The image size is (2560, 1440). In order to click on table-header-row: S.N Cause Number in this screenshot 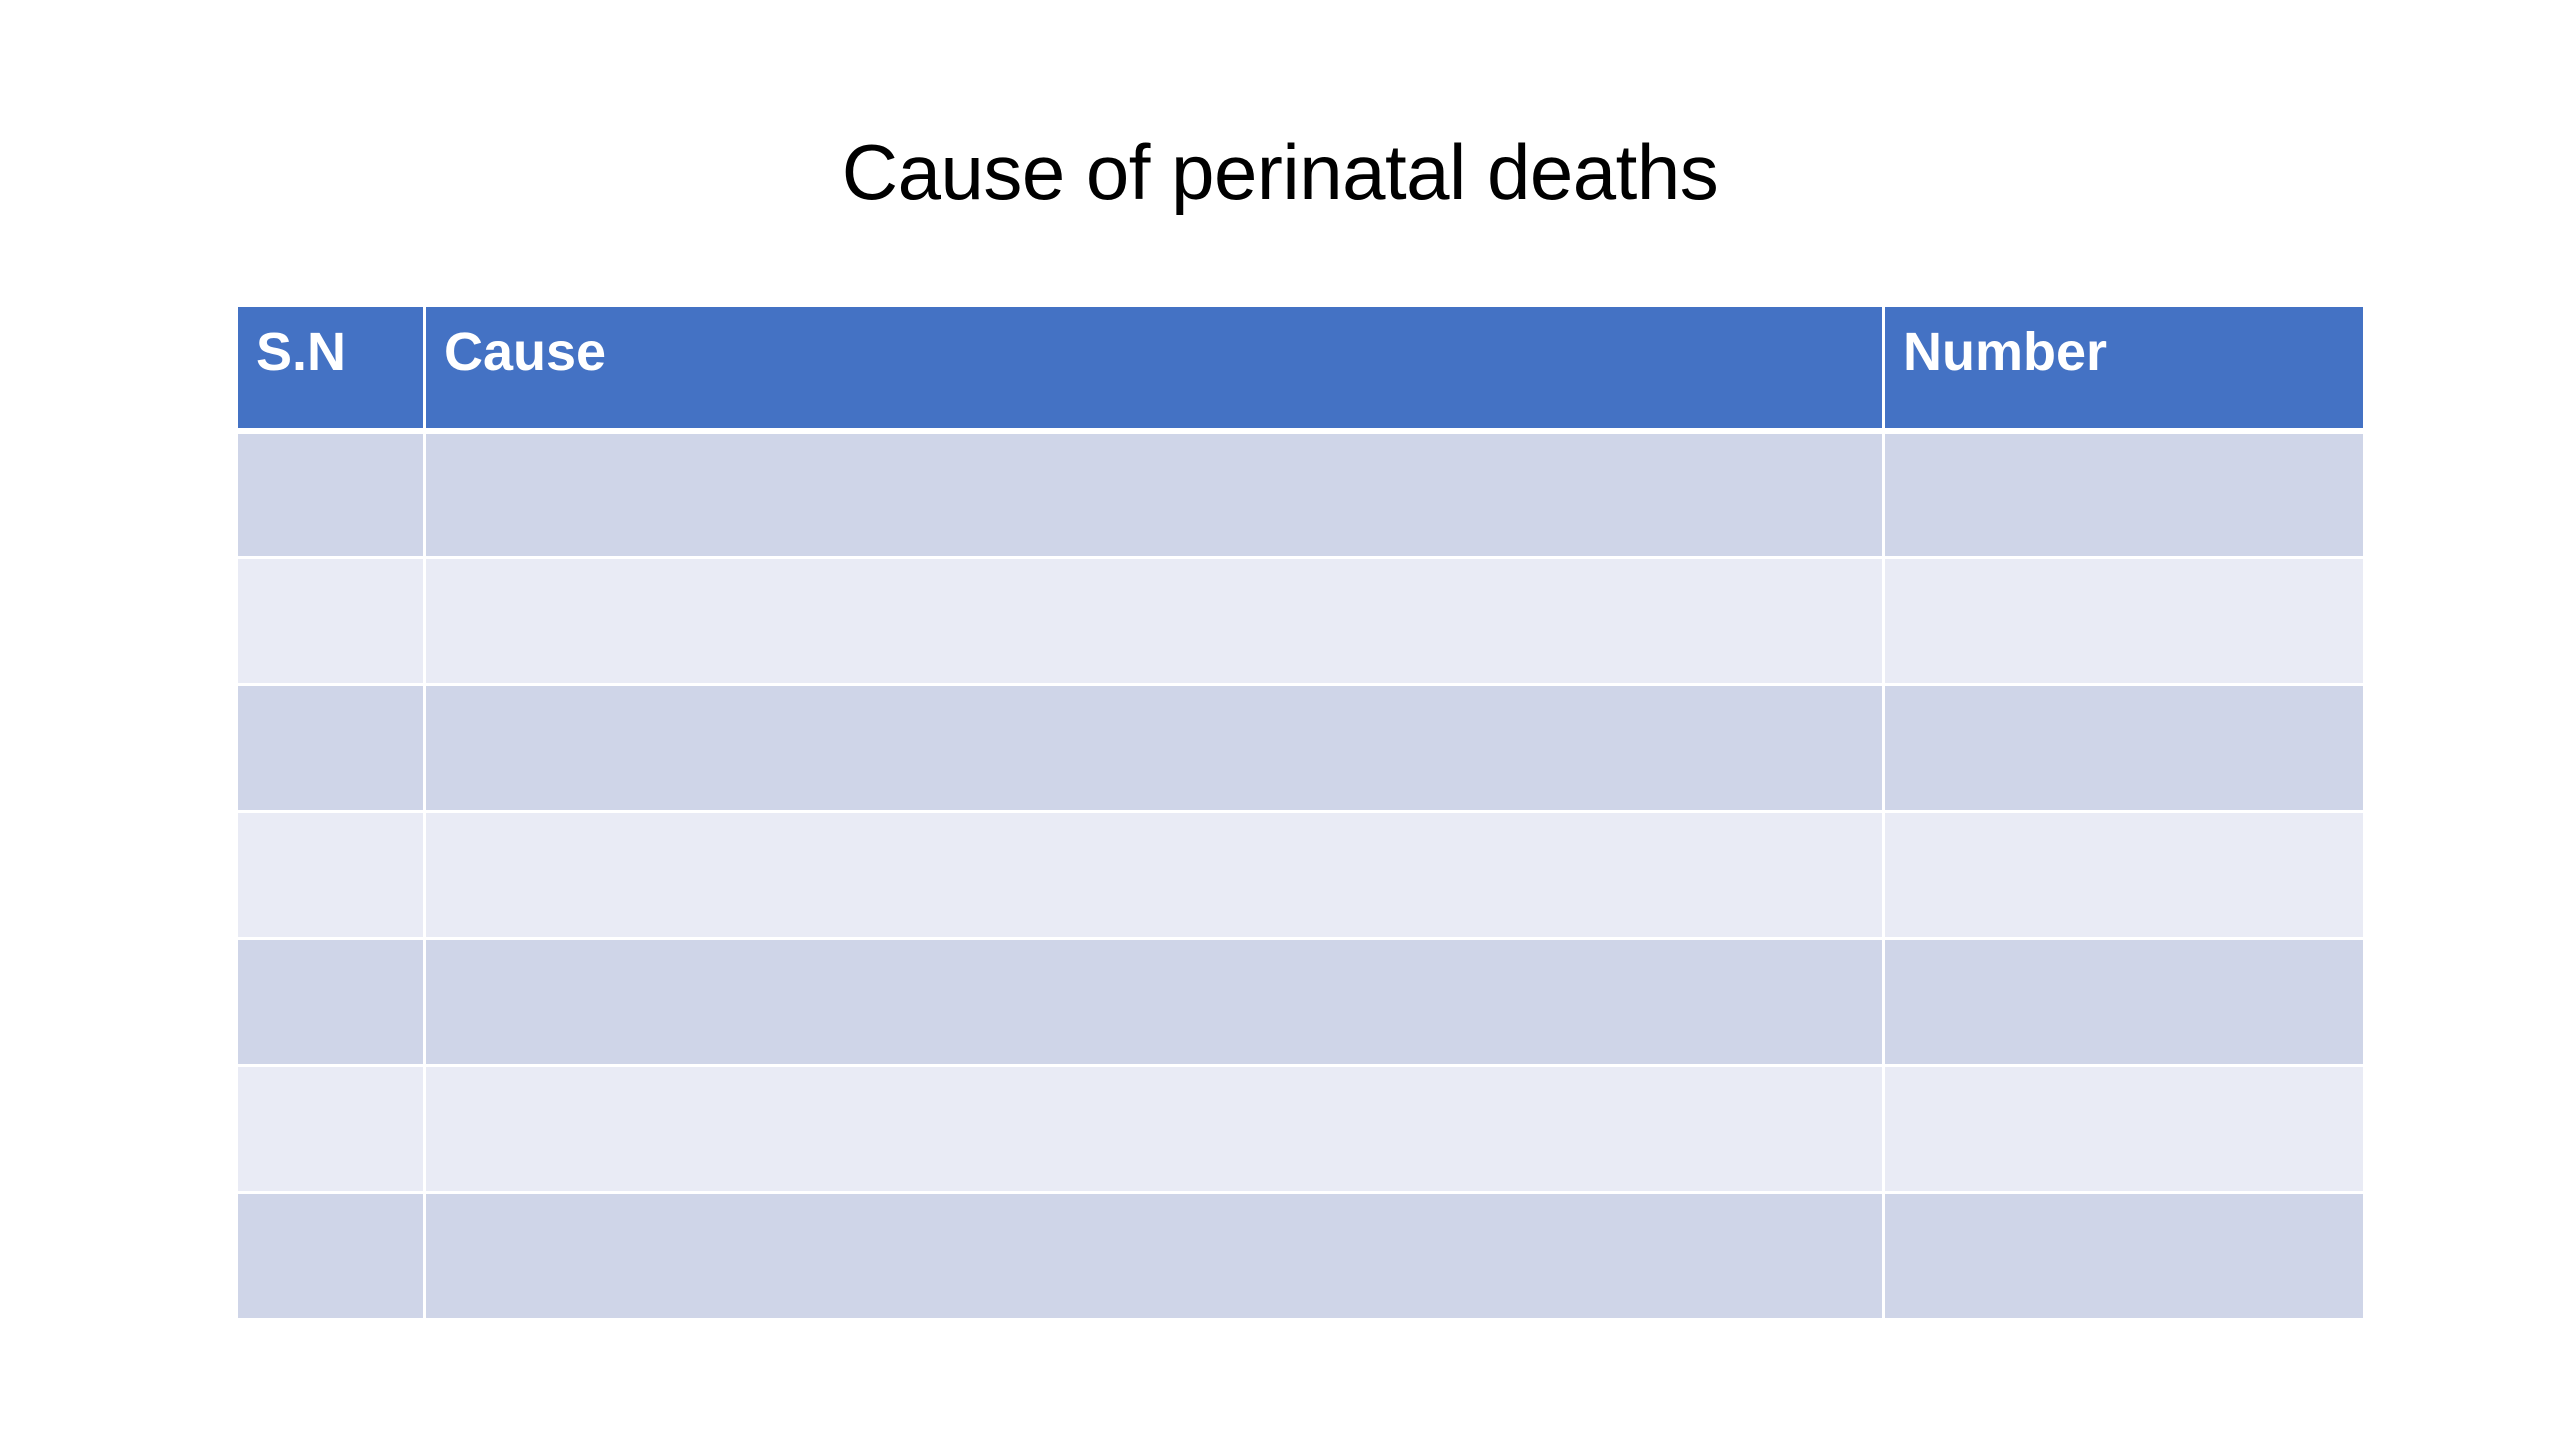, I will do `click(1300, 369)`.